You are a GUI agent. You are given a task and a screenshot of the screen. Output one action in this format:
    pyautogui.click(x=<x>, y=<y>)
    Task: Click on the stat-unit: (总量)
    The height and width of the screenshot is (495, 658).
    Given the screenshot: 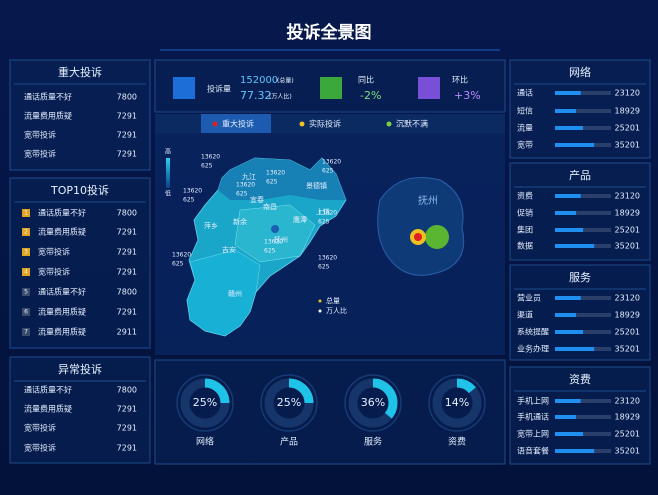 What is the action you would take?
    pyautogui.click(x=285, y=81)
    